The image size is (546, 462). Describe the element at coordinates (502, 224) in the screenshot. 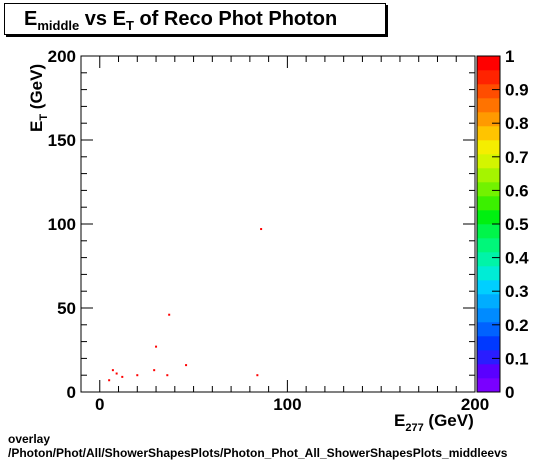

I see `color-palette: 0 0.1 0.2 0.3 0.4 0.5 0.6 0.7 0.8 0.9 1` at that location.